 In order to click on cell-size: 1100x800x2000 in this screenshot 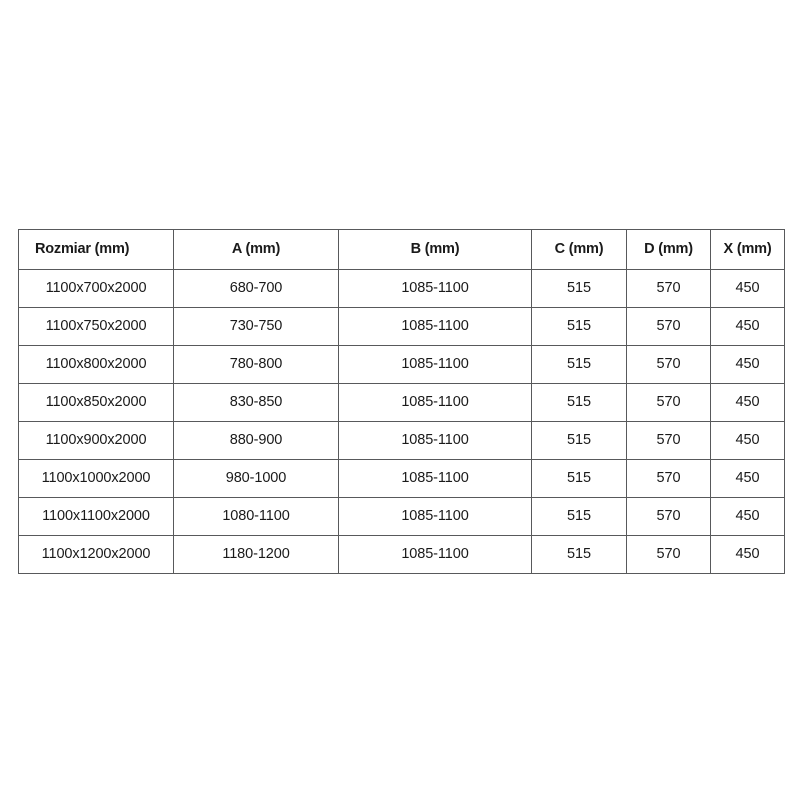, I will do `click(96, 364)`.